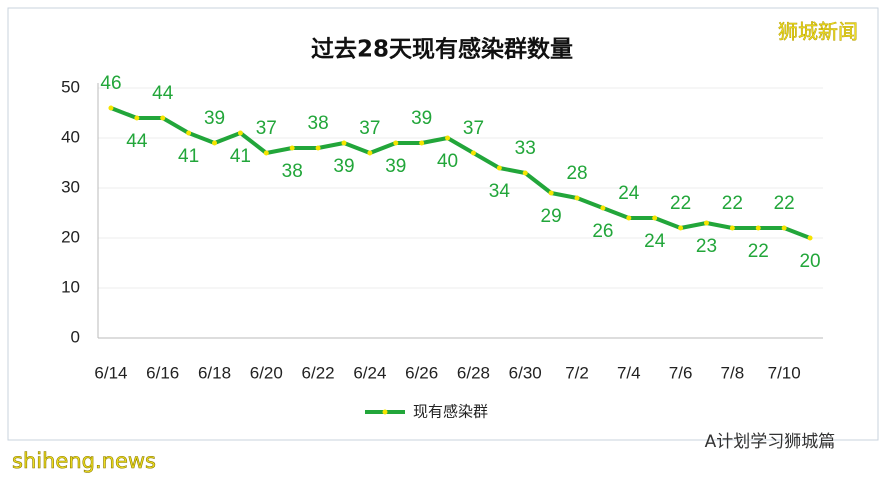 The width and height of the screenshot is (885, 481). I want to click on x-tick-label: 6/28, so click(473, 372).